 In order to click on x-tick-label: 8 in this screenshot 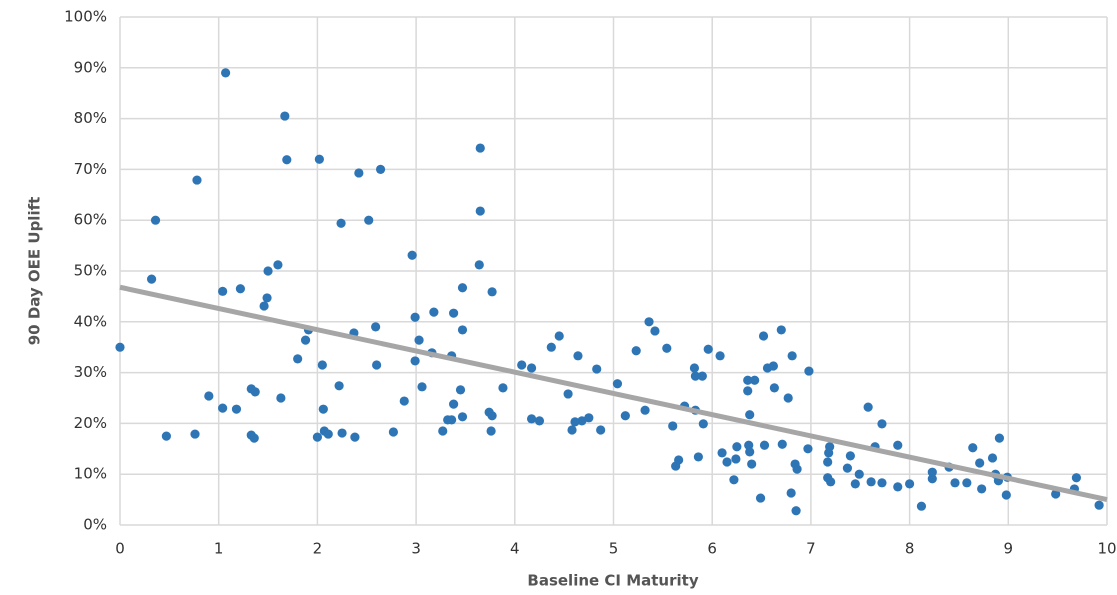, I will do `click(910, 549)`.